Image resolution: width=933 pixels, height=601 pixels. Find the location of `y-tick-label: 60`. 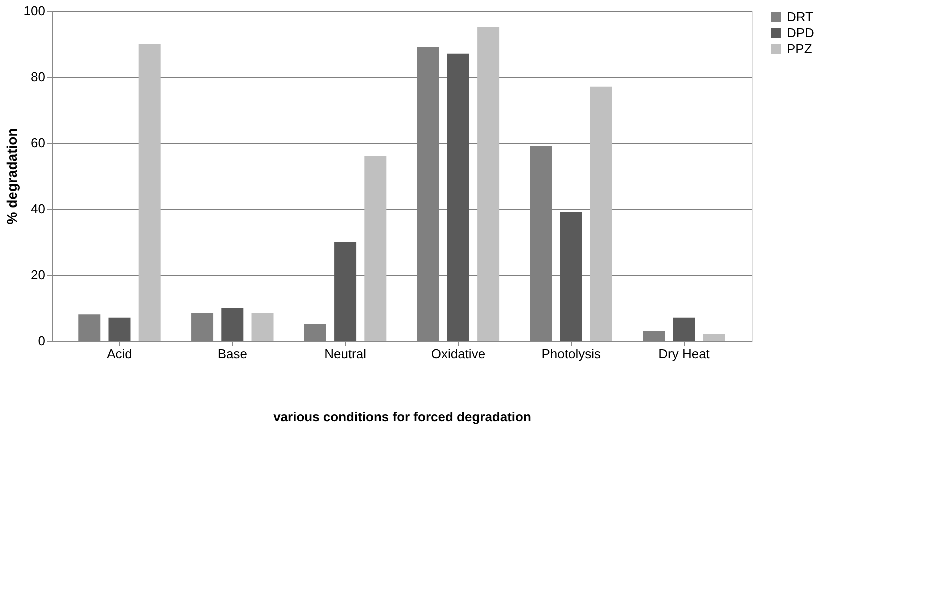

y-tick-label: 60 is located at coordinates (38, 143).